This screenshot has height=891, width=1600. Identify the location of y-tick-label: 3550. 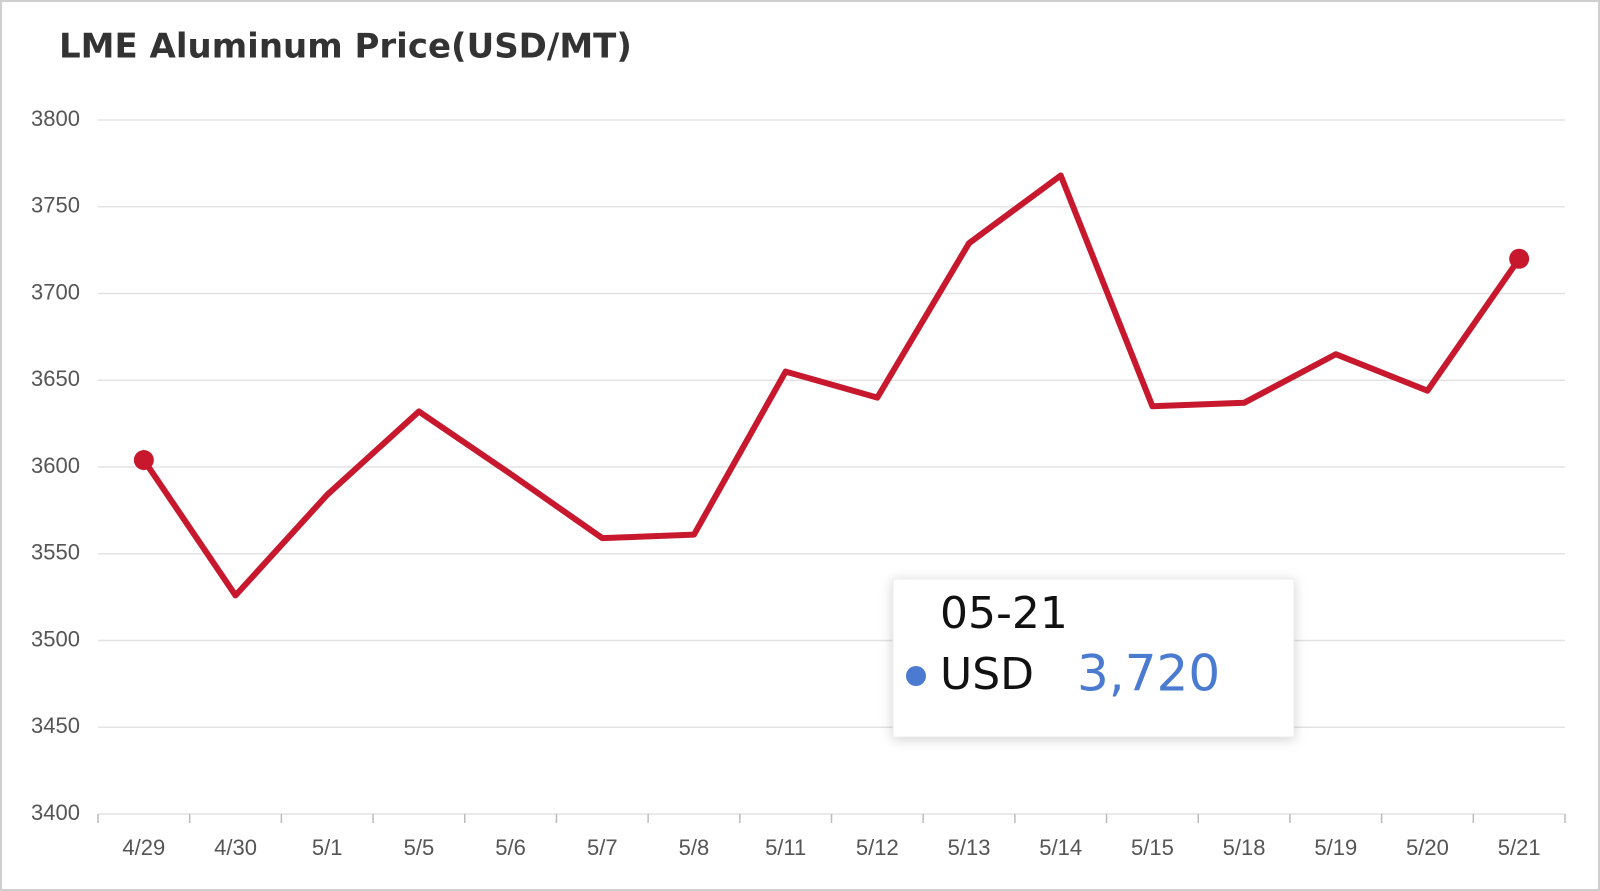
(55, 552).